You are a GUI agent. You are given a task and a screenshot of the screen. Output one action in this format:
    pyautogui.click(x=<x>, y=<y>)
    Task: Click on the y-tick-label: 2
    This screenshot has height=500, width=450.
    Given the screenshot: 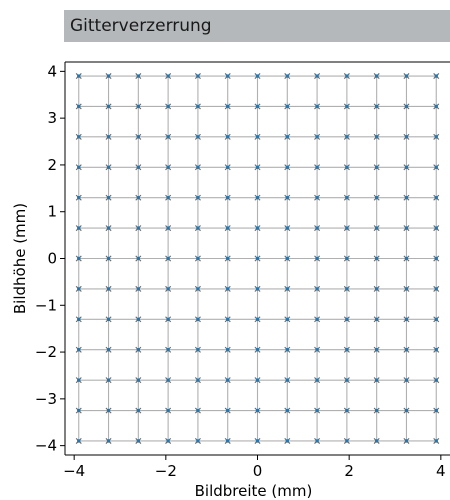 What is the action you would take?
    pyautogui.click(x=52, y=165)
    